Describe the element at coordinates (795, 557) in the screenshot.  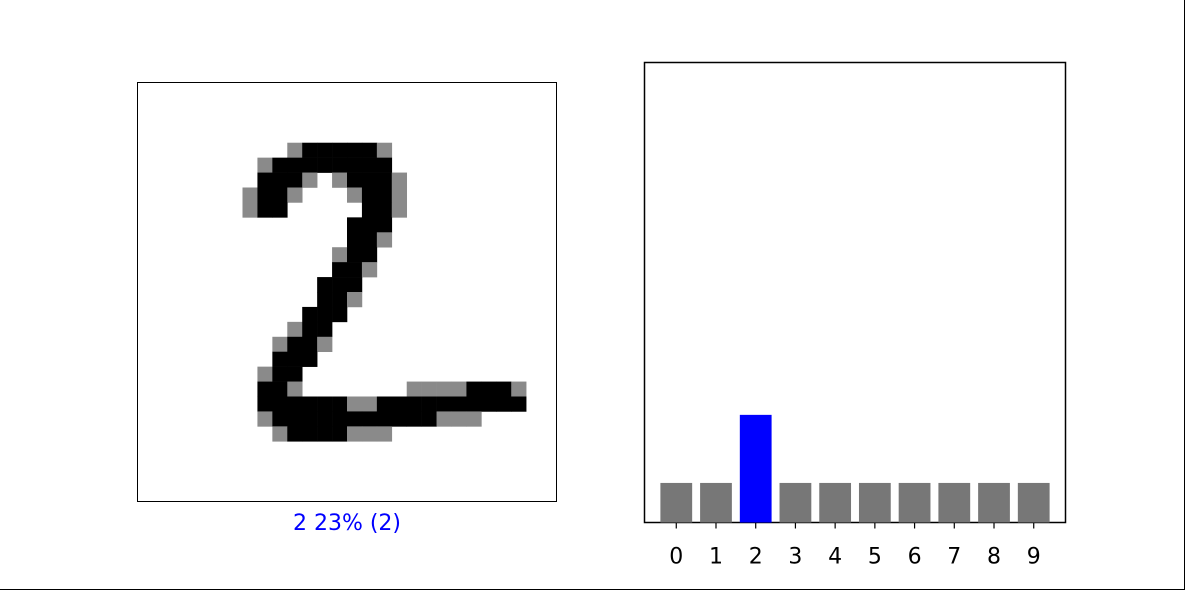
I see `x-tick-label: 3` at that location.